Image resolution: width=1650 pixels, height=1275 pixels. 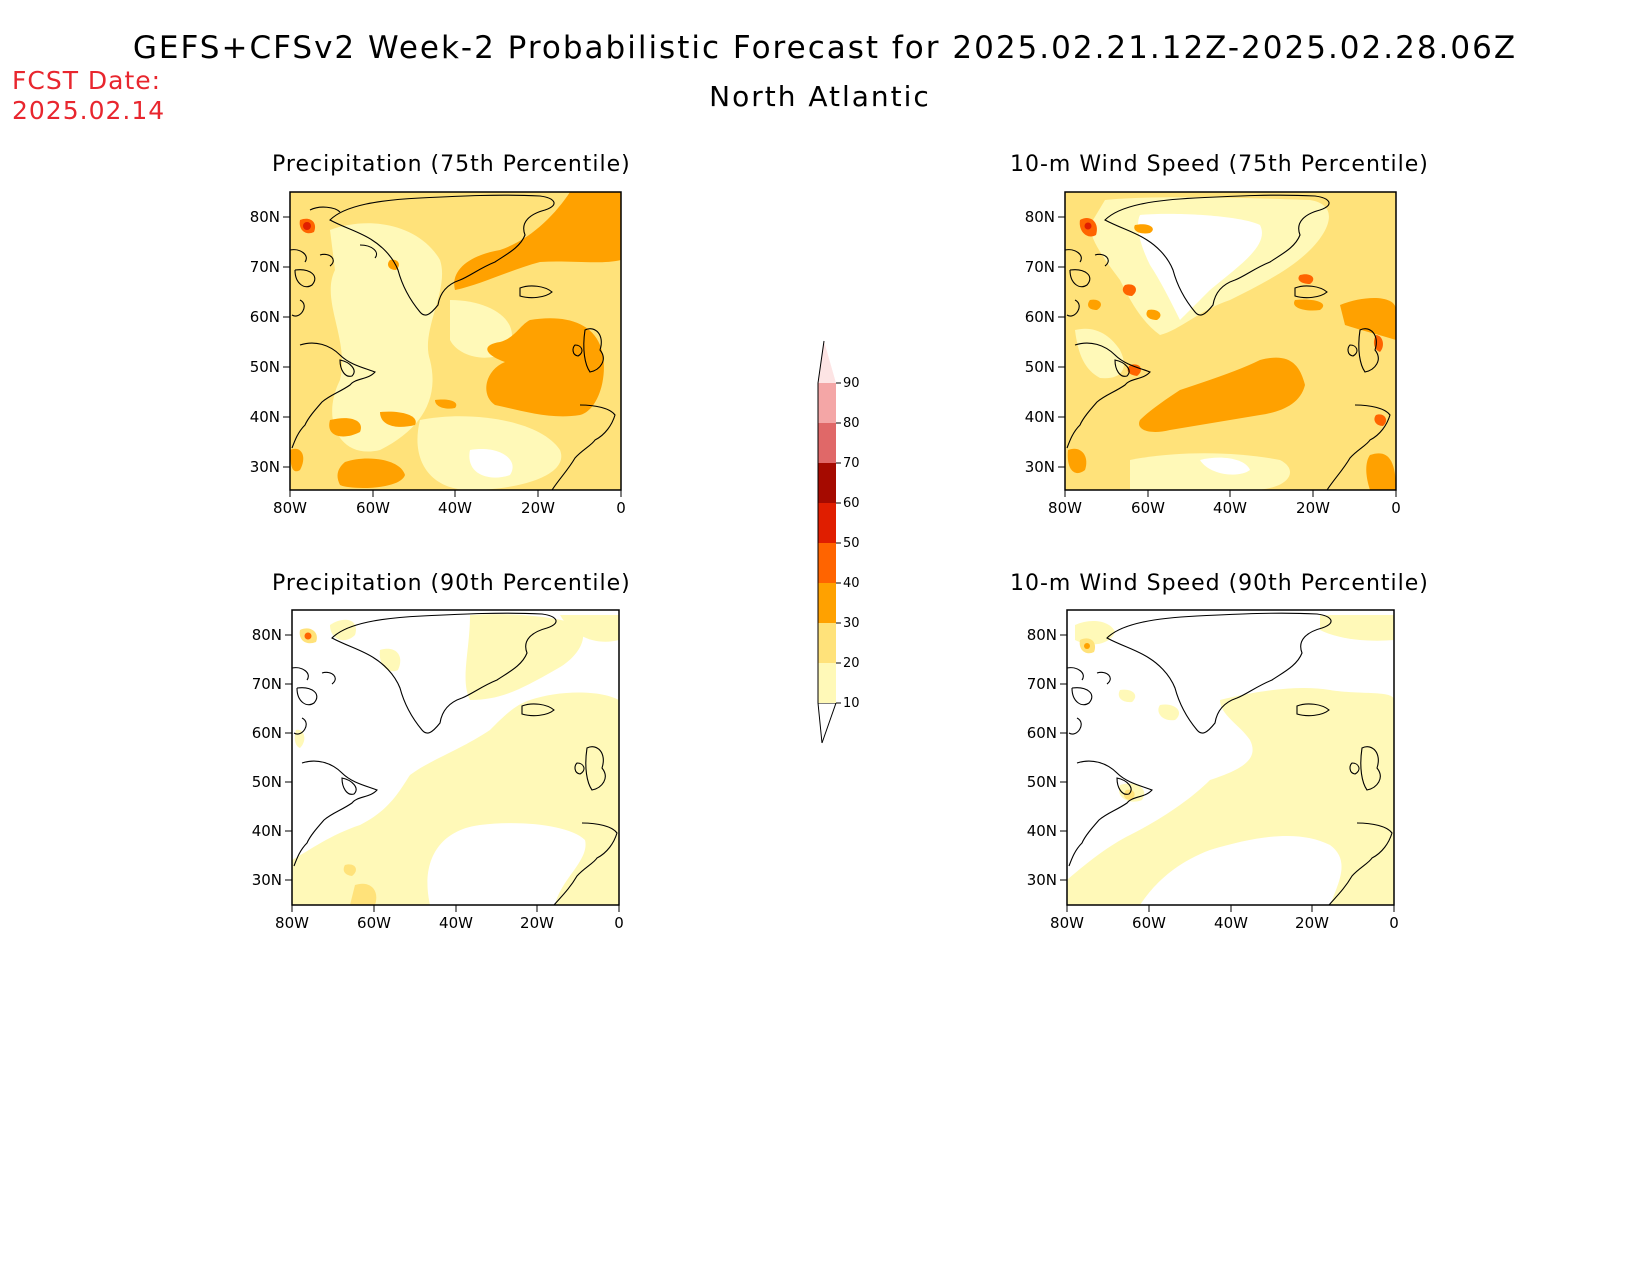 What do you see at coordinates (851, 703) in the screenshot?
I see `colorbar-label: 10` at bounding box center [851, 703].